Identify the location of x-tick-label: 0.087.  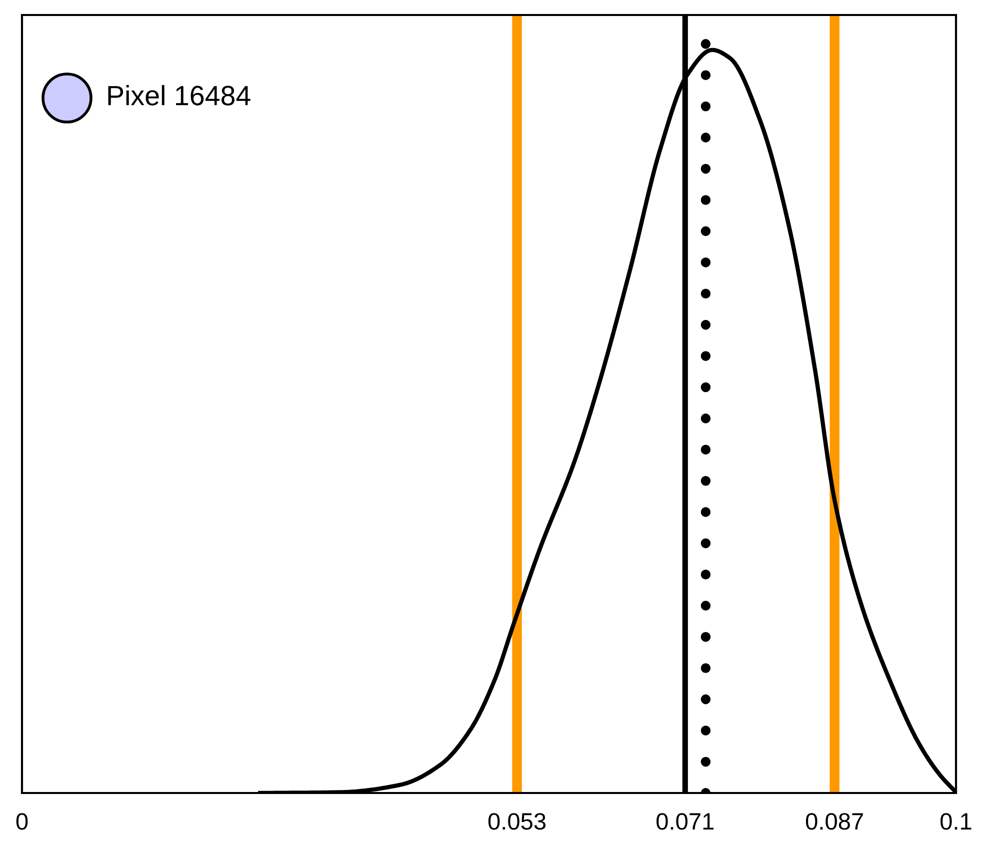
(834, 821).